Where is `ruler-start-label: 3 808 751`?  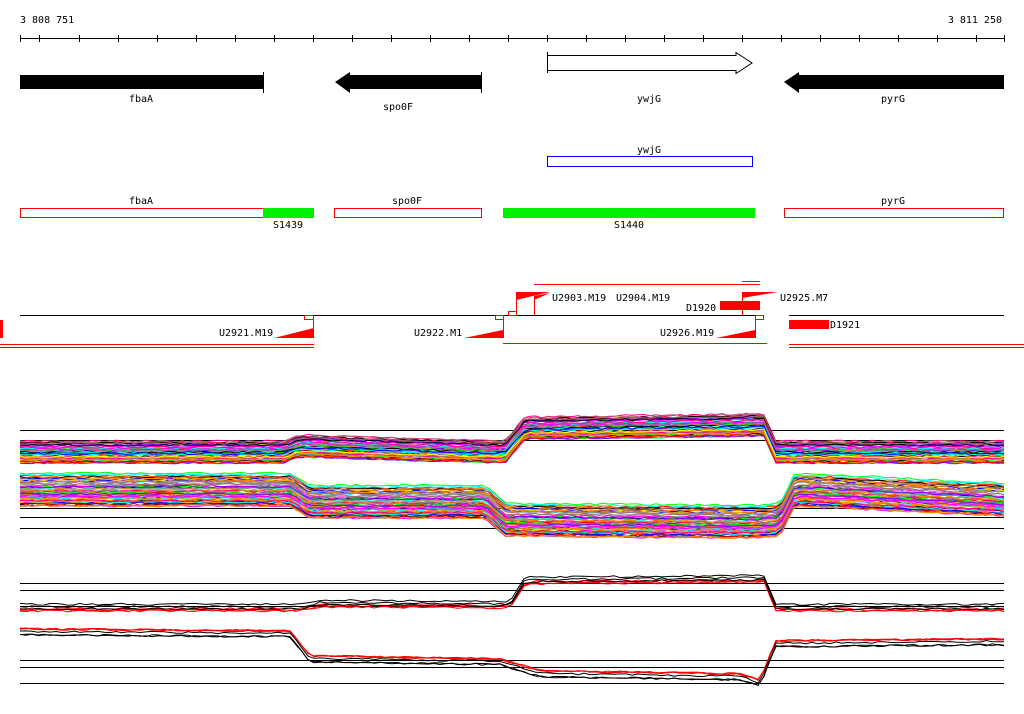
ruler-start-label: 3 808 751 is located at coordinates (47, 20).